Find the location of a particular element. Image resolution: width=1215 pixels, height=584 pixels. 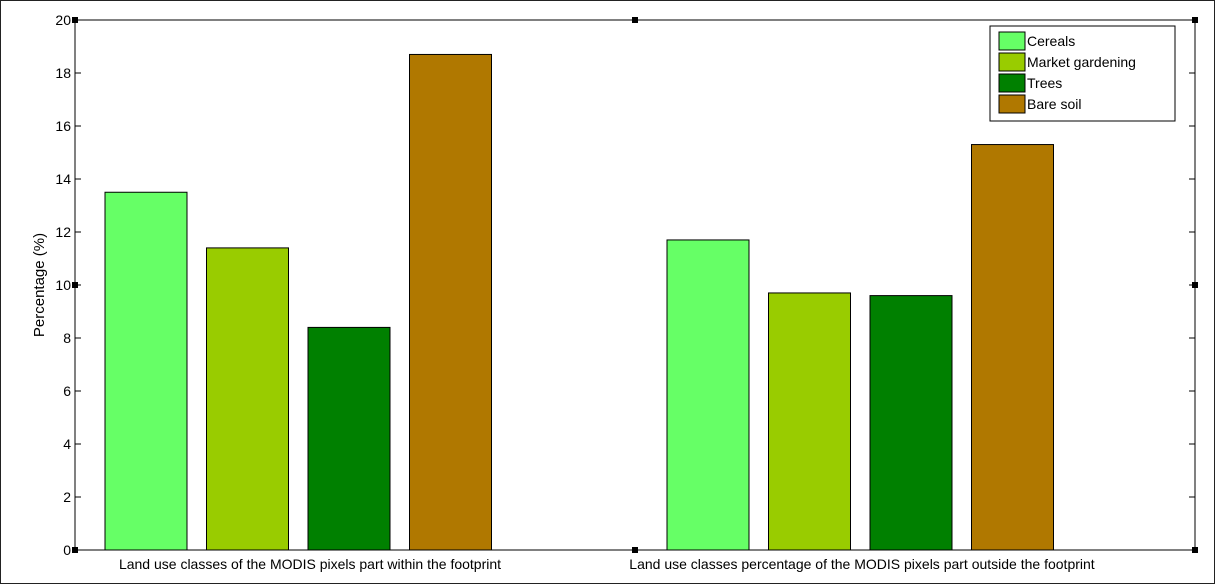

legend: Cereals Market gardening Trees Bare soil is located at coordinates (1082, 73).